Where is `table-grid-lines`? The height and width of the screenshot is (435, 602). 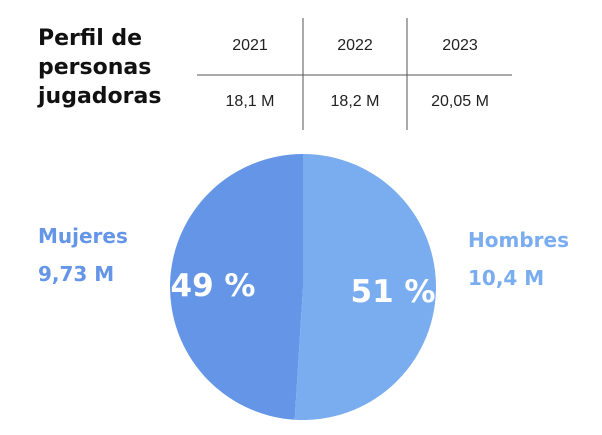 table-grid-lines is located at coordinates (354, 74).